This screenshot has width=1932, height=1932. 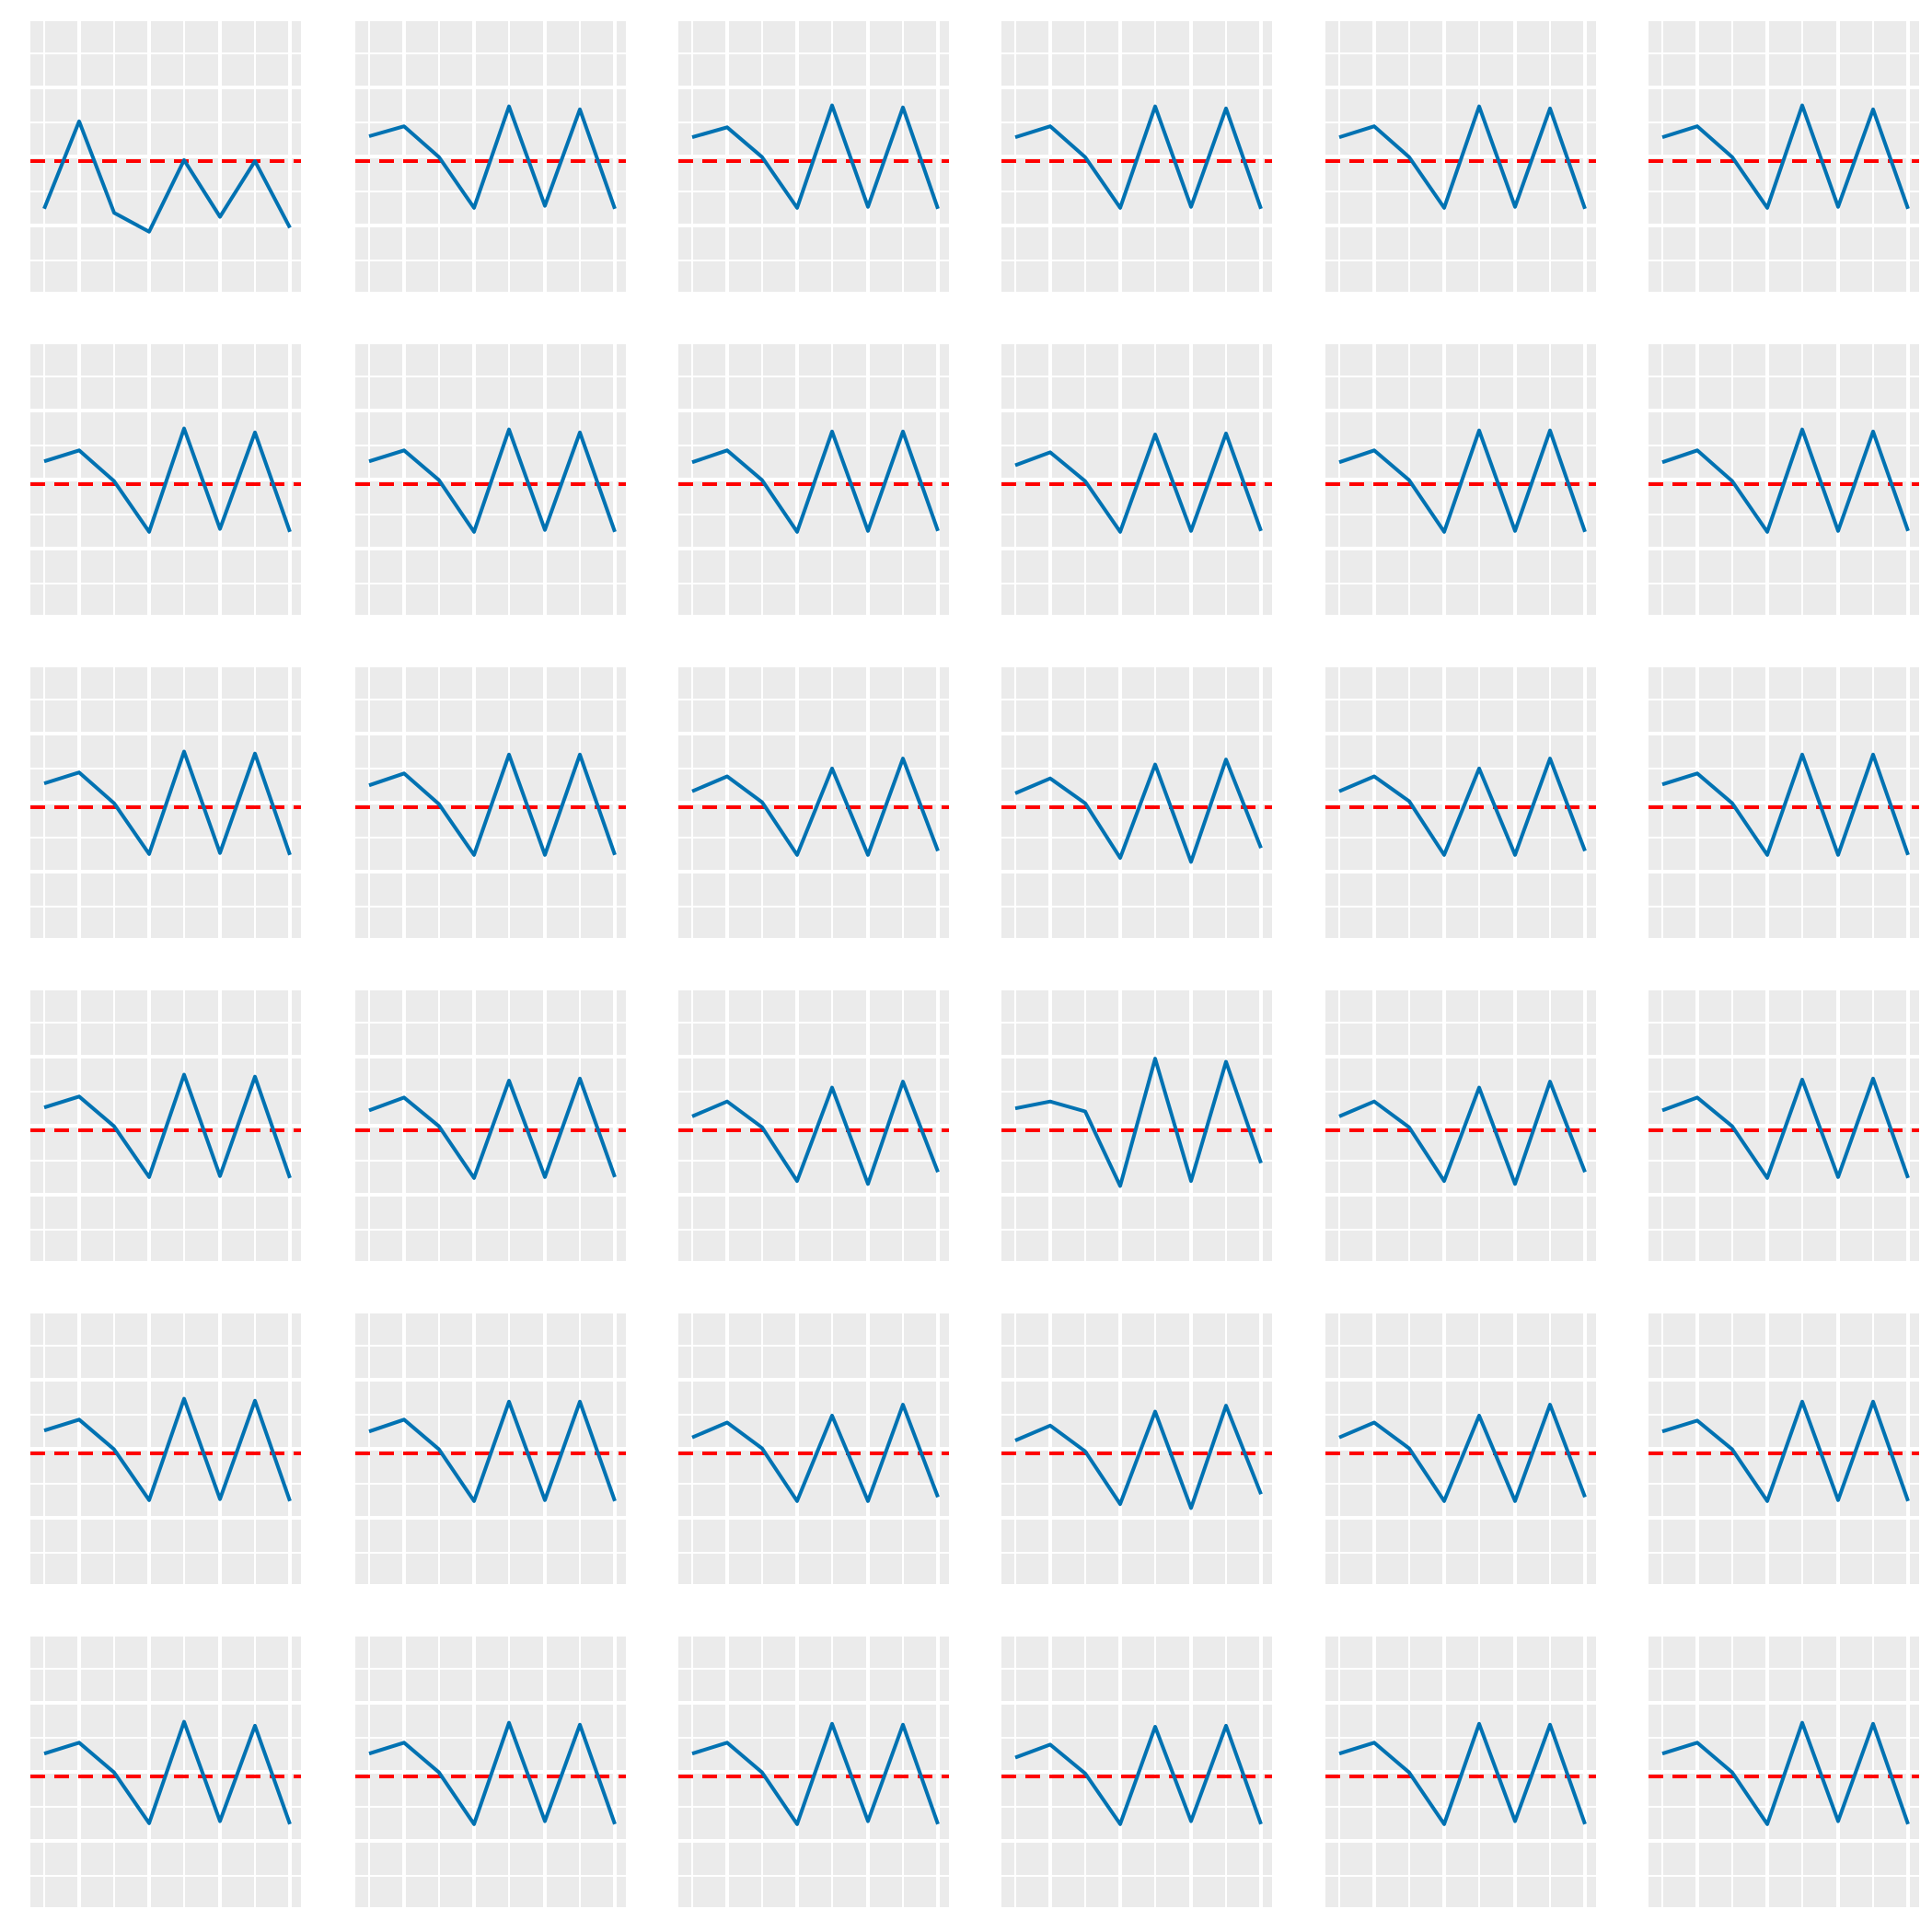 I want to click on panel-r5-c3, so click(x=814, y=1449).